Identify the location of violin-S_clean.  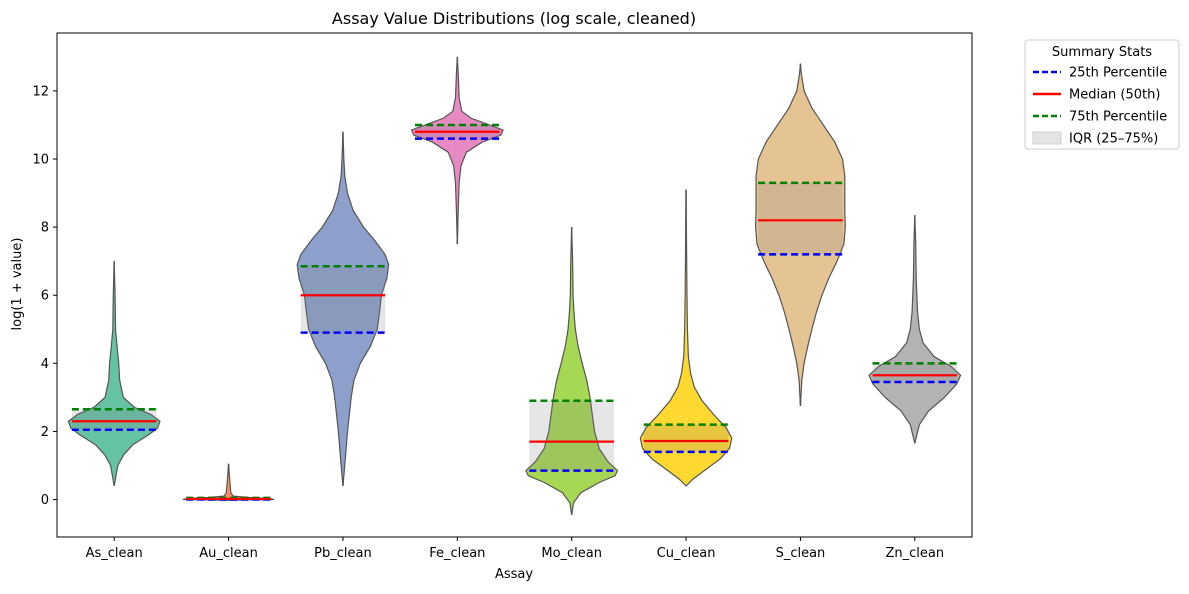
(800, 234).